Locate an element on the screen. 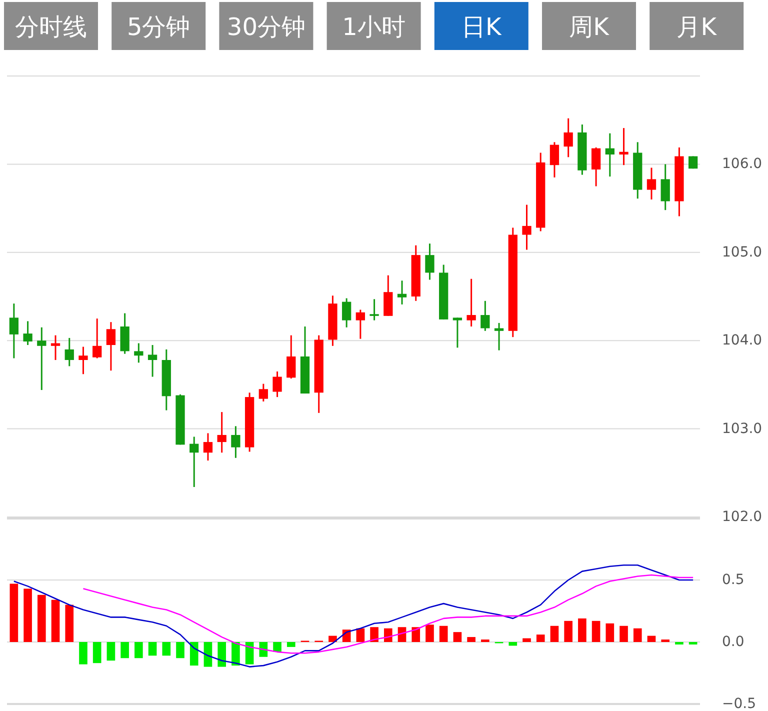  button: 1小时 is located at coordinates (373, 26).